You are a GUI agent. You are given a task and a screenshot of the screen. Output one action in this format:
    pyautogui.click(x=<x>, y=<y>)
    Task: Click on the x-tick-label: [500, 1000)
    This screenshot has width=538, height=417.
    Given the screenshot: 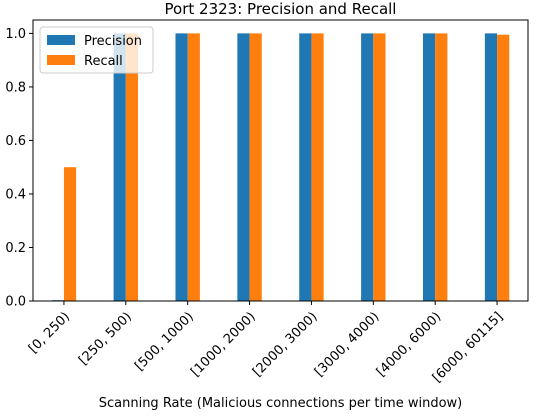 What is the action you would take?
    pyautogui.click(x=164, y=341)
    